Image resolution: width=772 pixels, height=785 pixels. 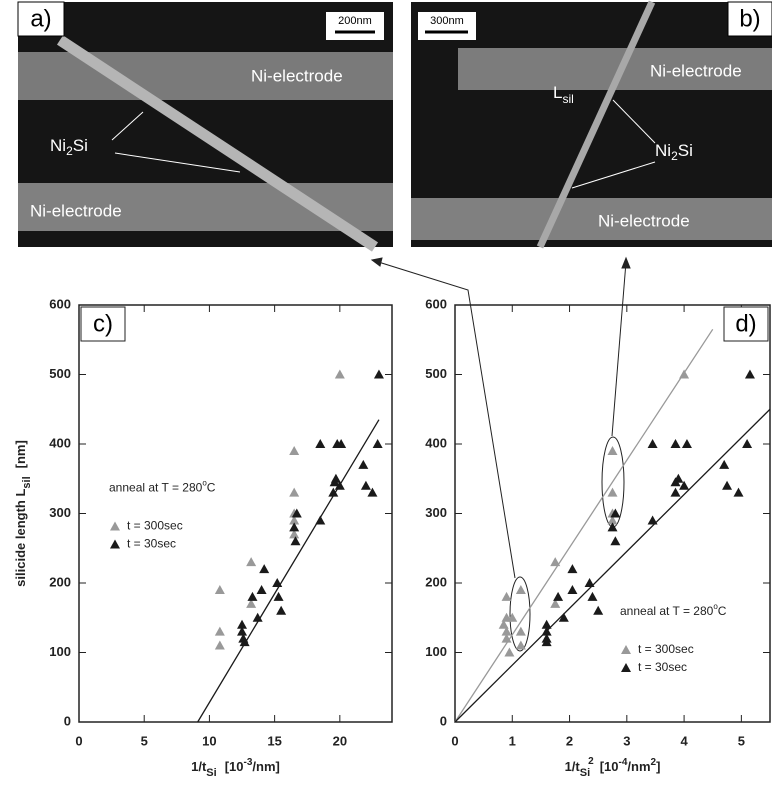 I want to click on legend-label: t = 30sec, so click(x=662, y=667).